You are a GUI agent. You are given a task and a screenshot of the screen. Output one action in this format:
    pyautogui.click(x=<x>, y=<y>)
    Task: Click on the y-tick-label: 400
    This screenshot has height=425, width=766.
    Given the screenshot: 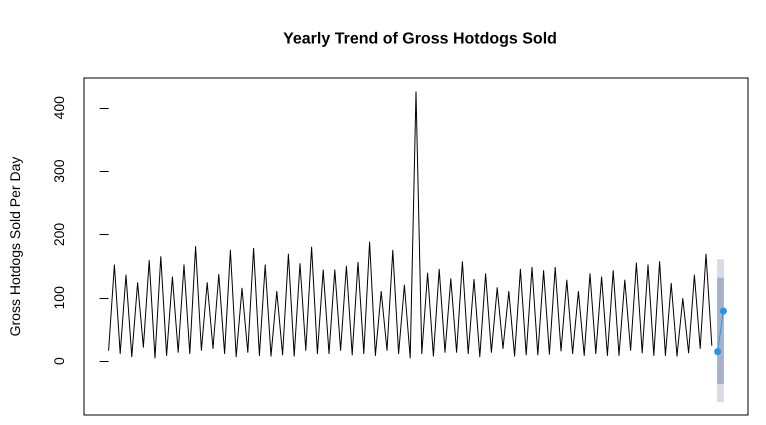 What is the action you would take?
    pyautogui.click(x=59, y=108)
    